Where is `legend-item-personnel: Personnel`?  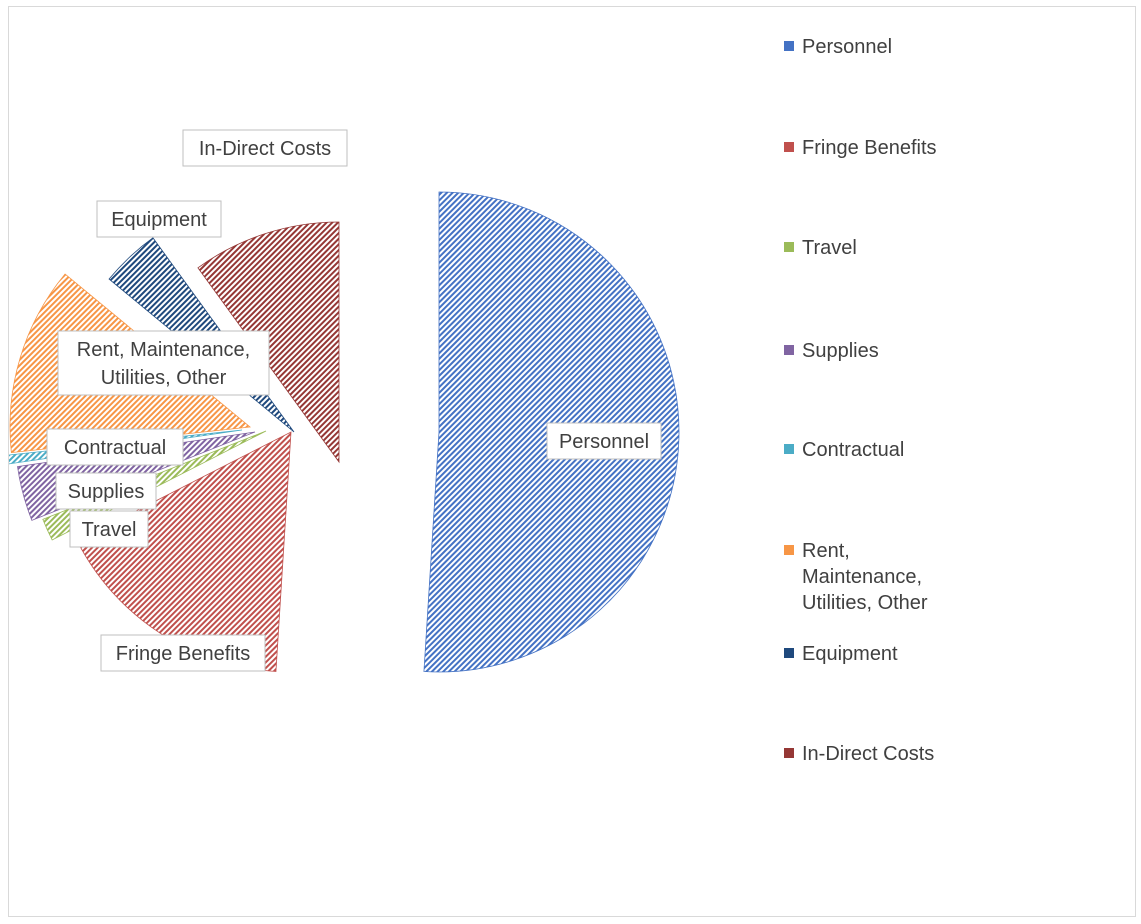 legend-item-personnel: Personnel is located at coordinates (875, 47).